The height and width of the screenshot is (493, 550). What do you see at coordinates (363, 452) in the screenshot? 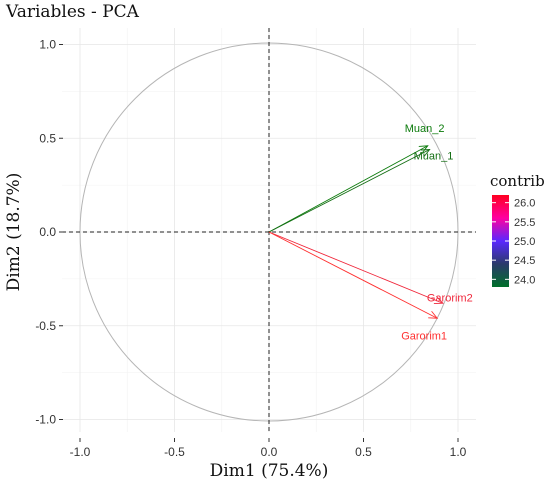
I see `x-tick-label: 0.5` at bounding box center [363, 452].